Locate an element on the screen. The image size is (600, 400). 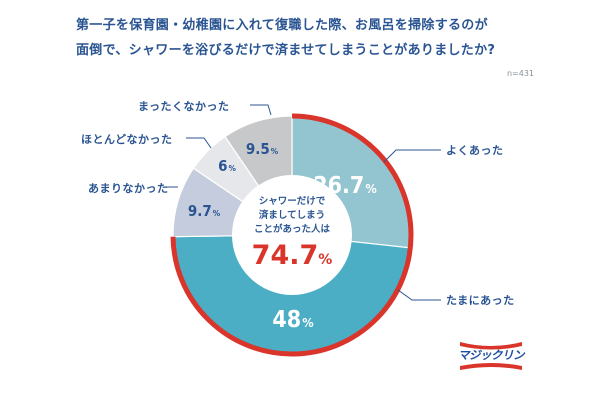
value-never: 9.5% is located at coordinates (262, 149).